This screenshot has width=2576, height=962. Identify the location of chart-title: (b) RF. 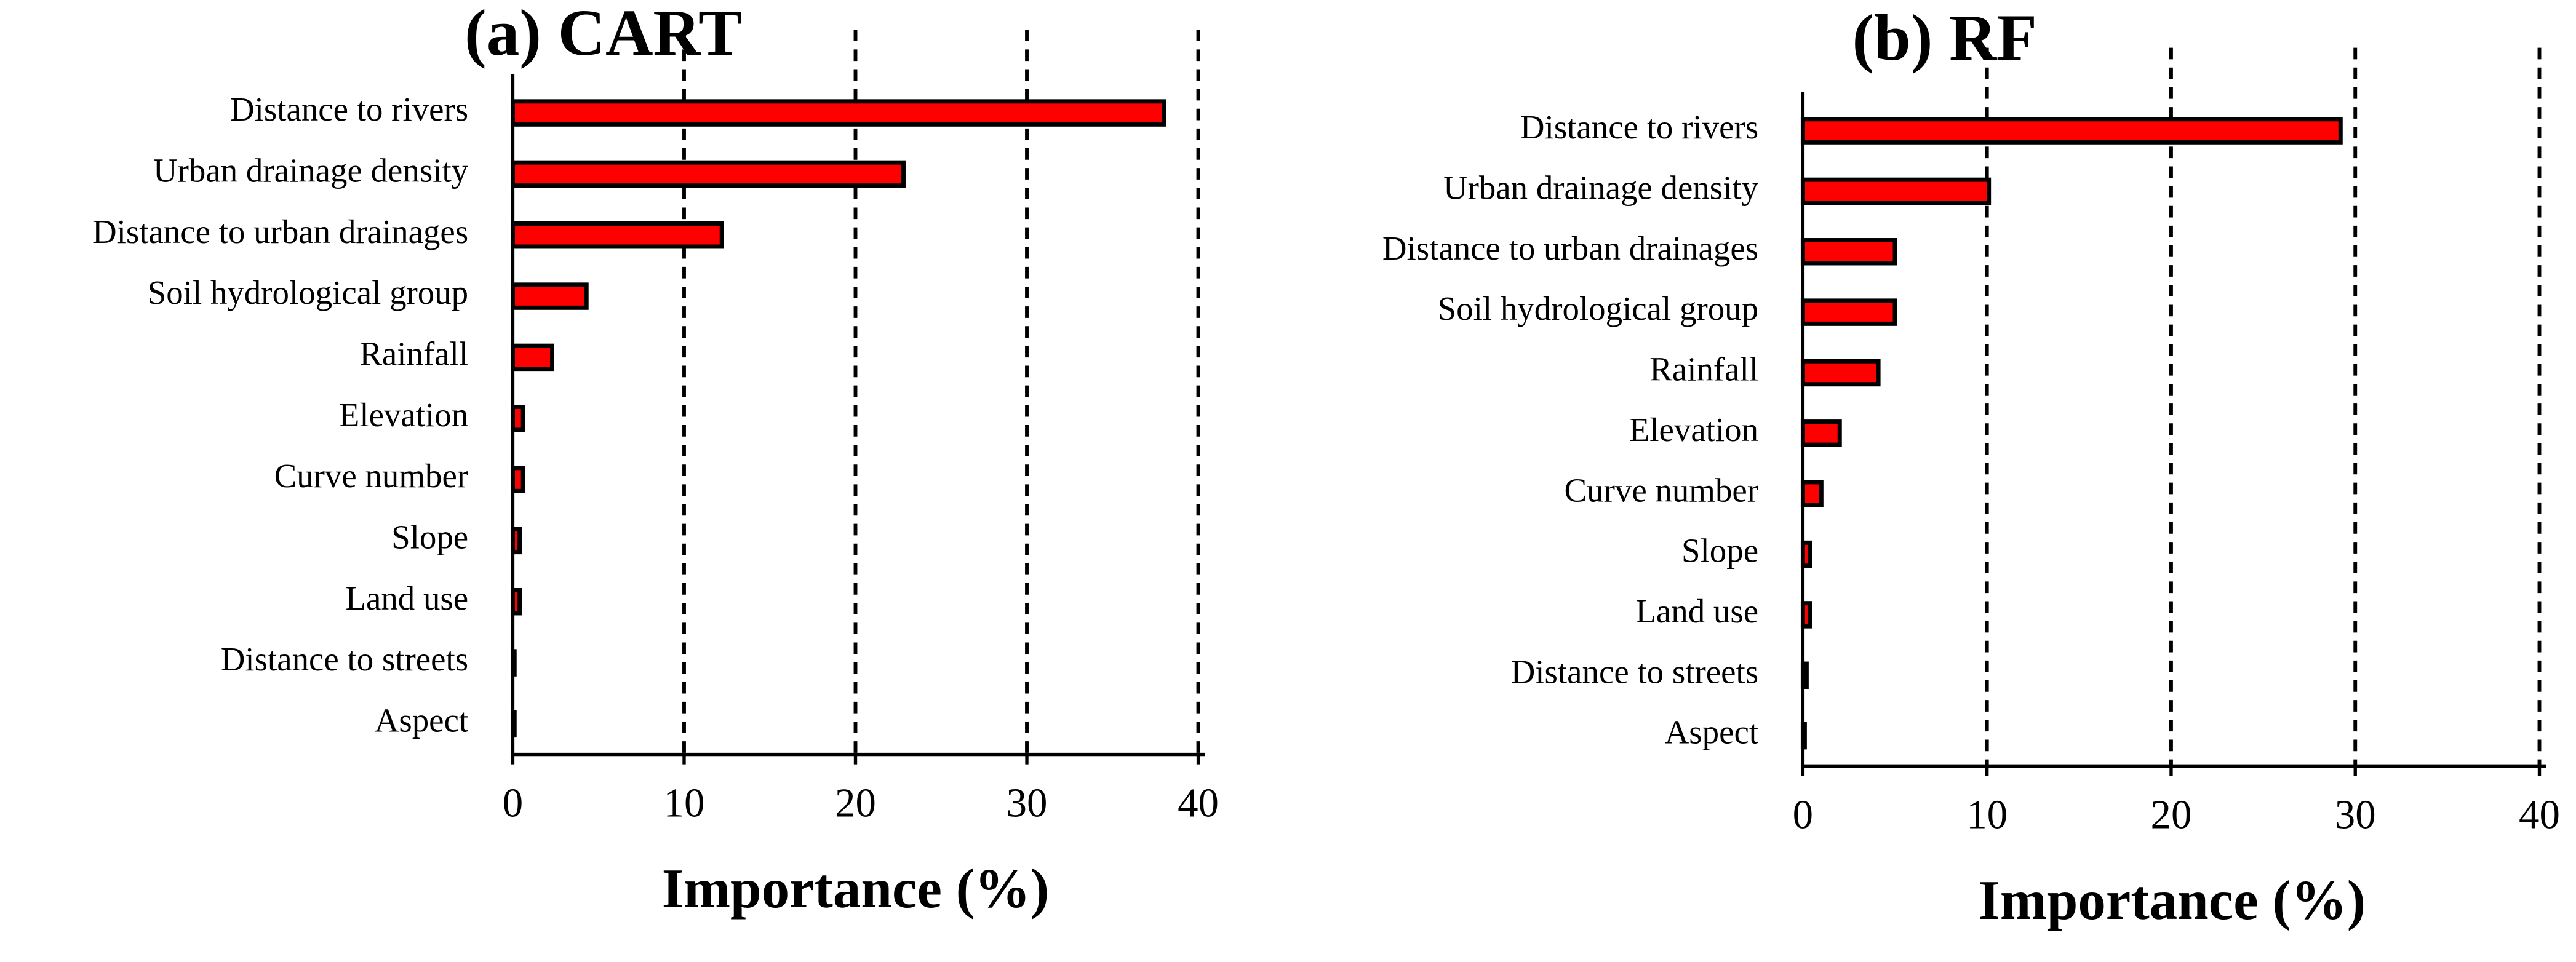
(1944, 38).